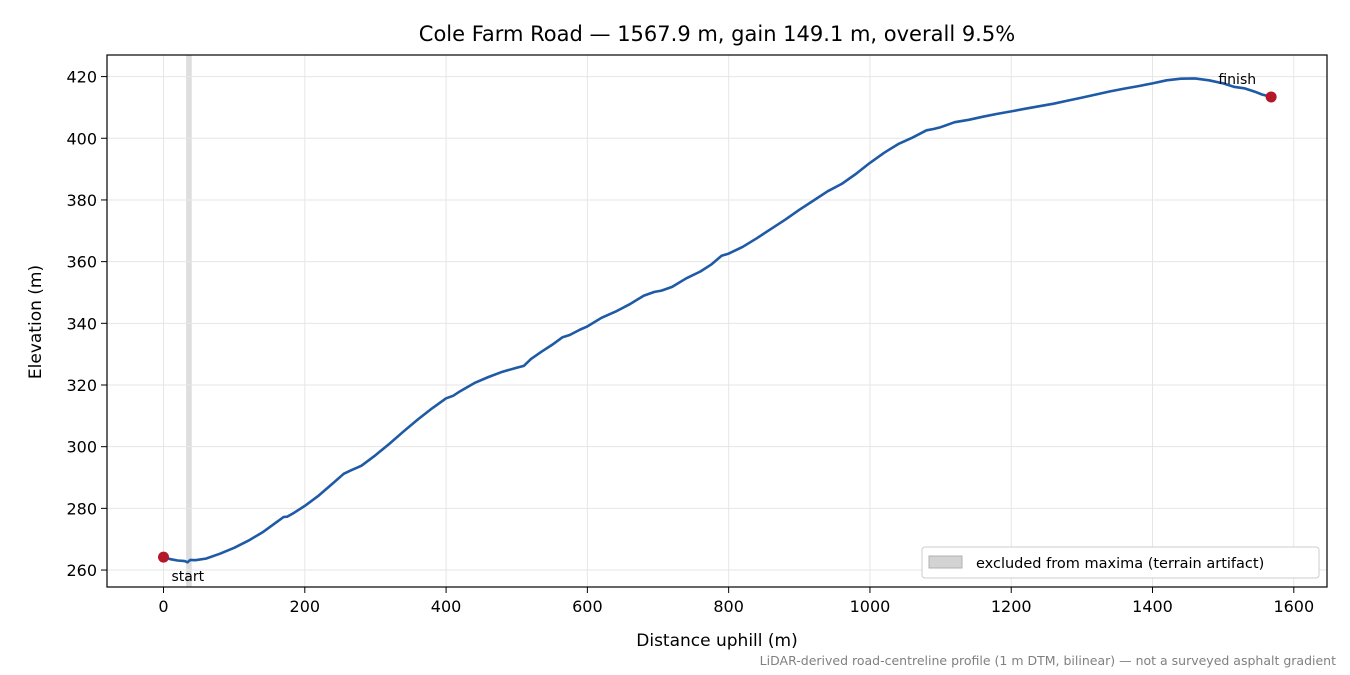 This screenshot has width=1350, height=675. What do you see at coordinates (81, 138) in the screenshot?
I see `y-tick-label: 400` at bounding box center [81, 138].